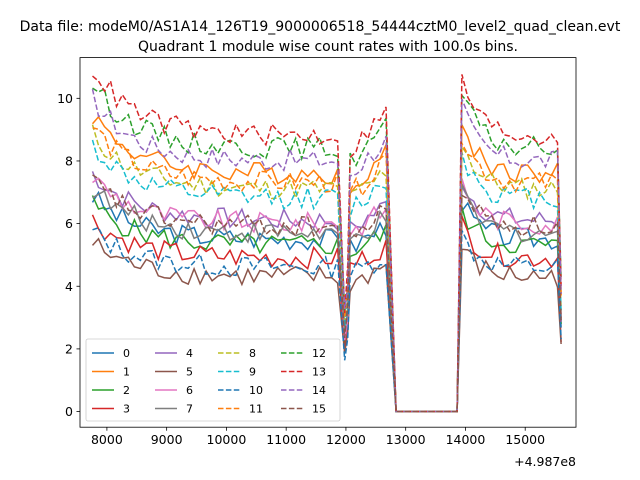  I want to click on x-tick-label: 13000, so click(406, 439).